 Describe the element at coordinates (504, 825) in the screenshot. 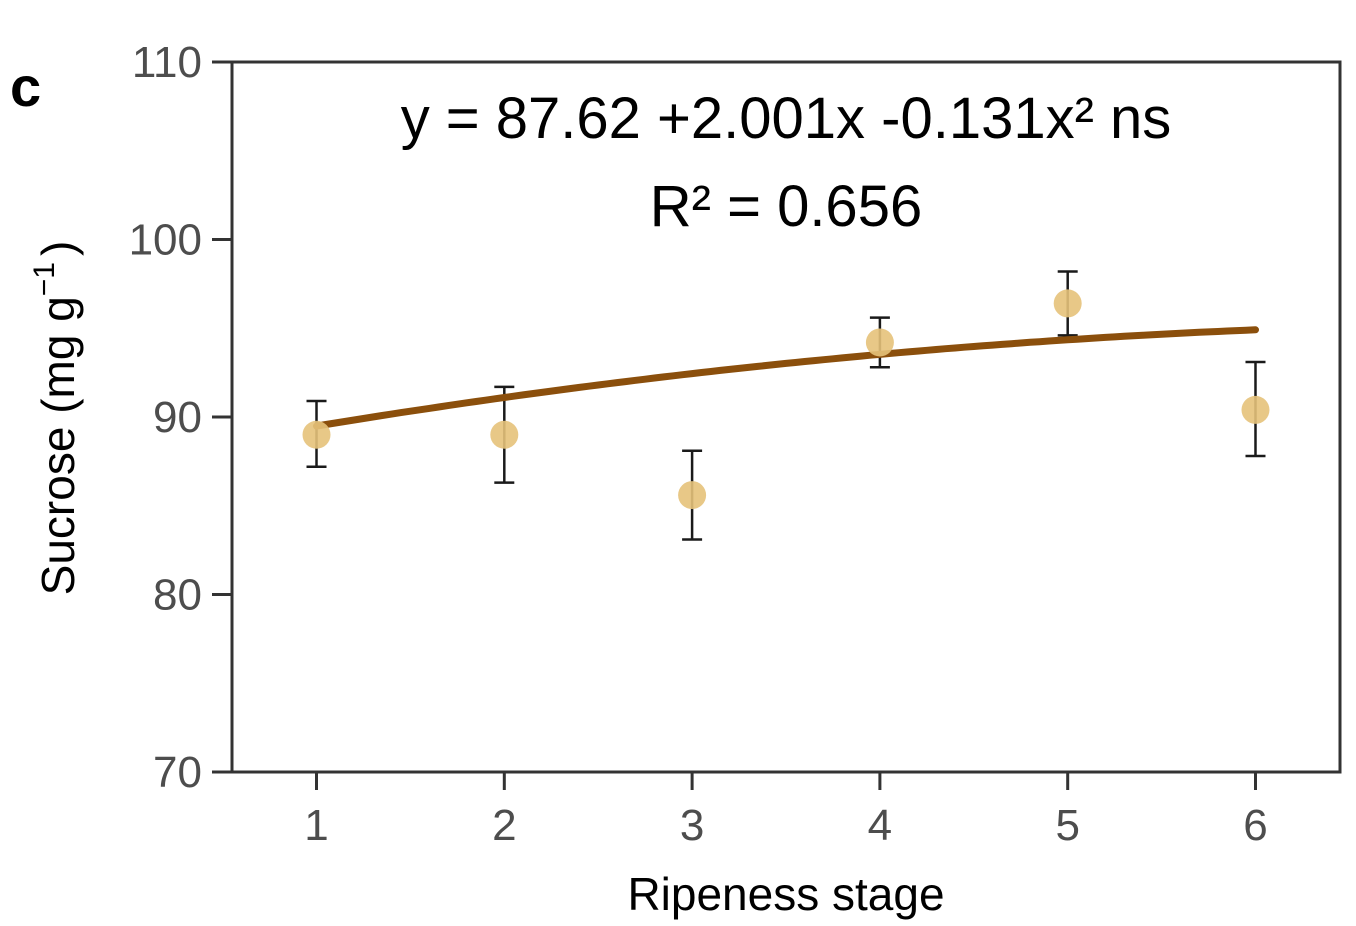

I see `x-tick-label: 2` at that location.